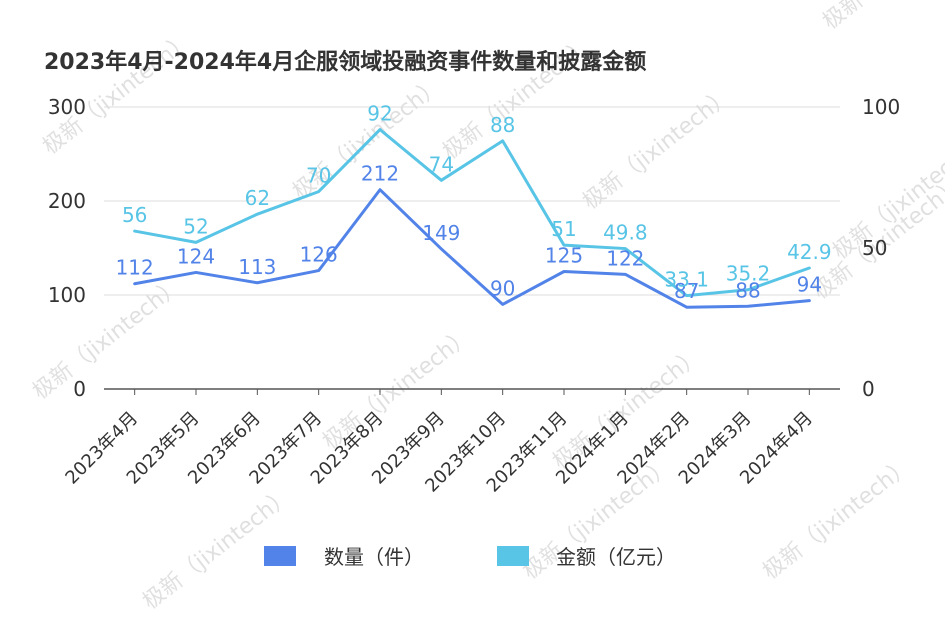 The height and width of the screenshot is (635, 945). What do you see at coordinates (441, 164) in the screenshot?
I see `data-label-amount: 74` at bounding box center [441, 164].